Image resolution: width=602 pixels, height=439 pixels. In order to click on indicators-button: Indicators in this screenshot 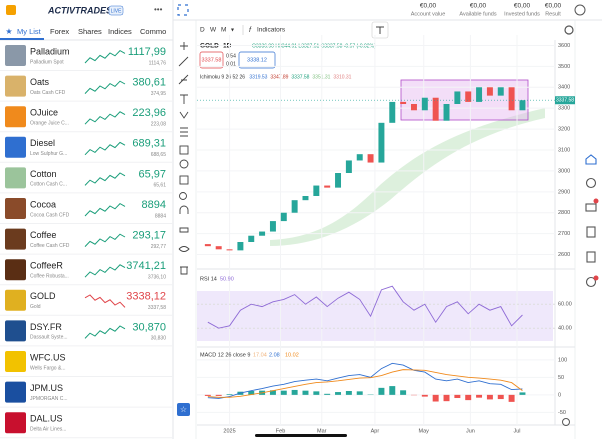, I will do `click(271, 30)`.